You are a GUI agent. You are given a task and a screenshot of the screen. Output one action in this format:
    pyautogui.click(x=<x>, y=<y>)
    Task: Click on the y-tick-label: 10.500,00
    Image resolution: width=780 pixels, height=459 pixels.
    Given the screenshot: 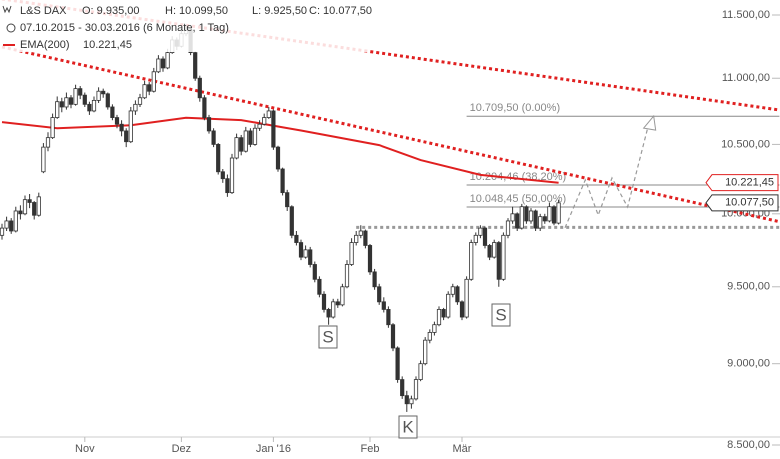 What is the action you would take?
    pyautogui.click(x=745, y=144)
    